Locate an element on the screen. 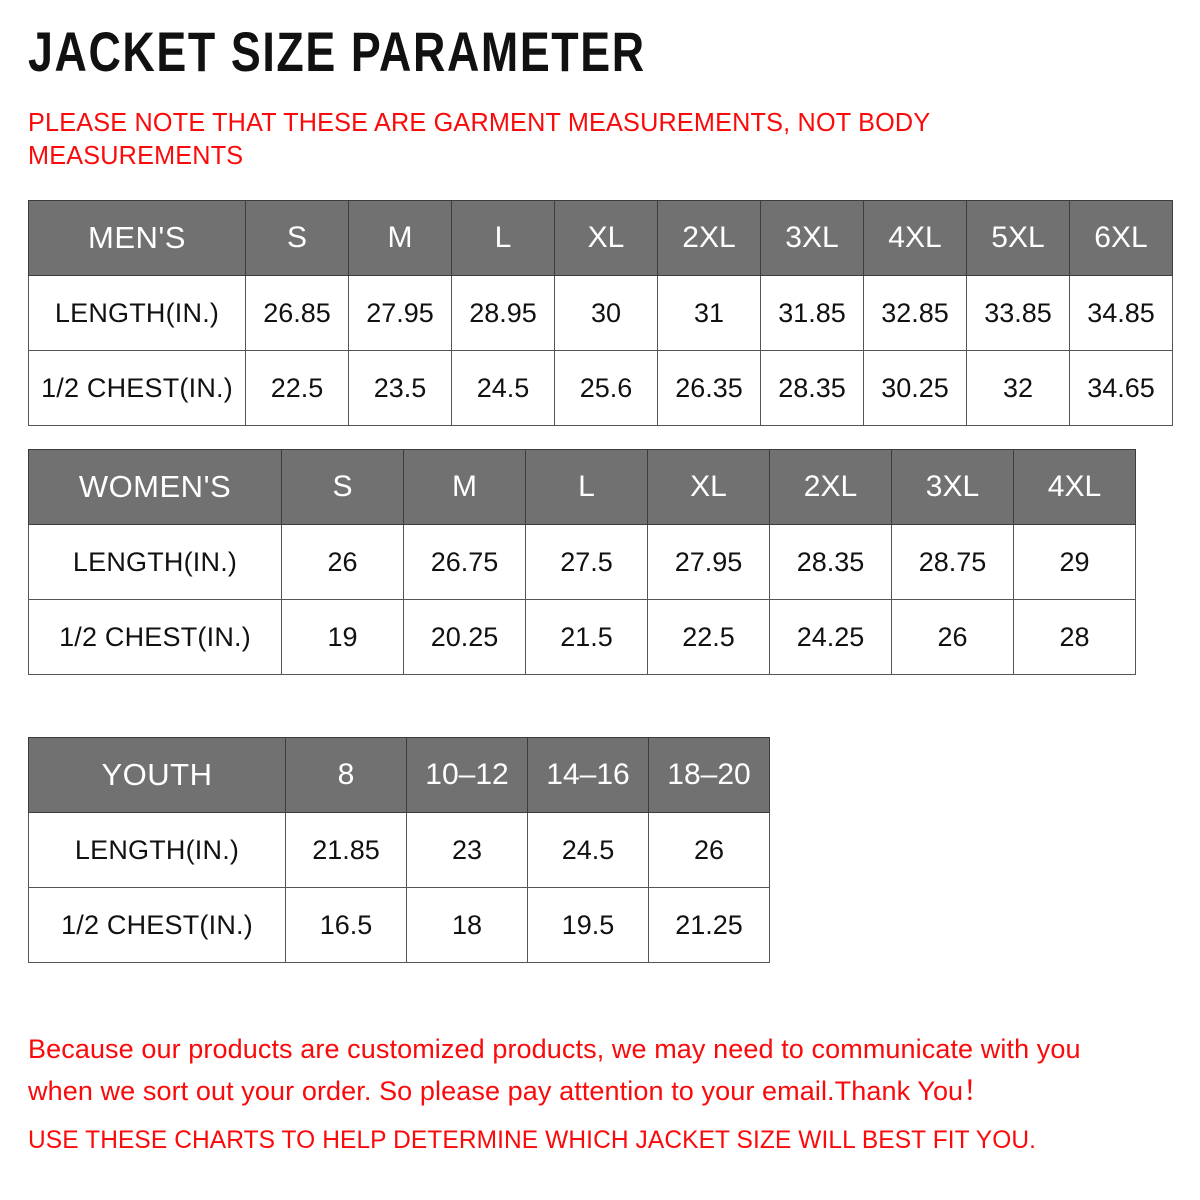 The height and width of the screenshot is (1200, 1200). youth-table-row: 1/2 CHEST(IN.) 16.5 18 19.5 21.25 is located at coordinates (399, 925).